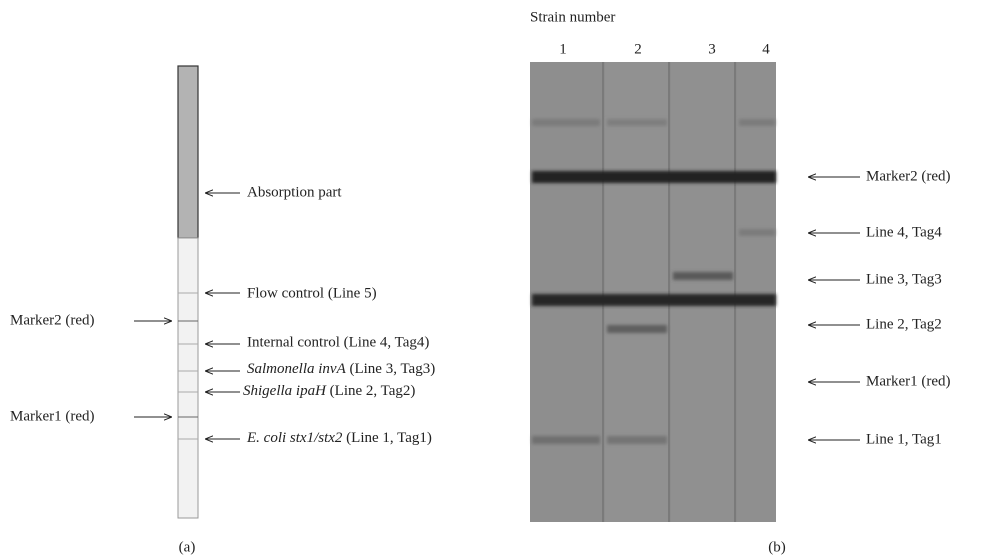 This screenshot has height=560, width=996. What do you see at coordinates (52, 416) in the screenshot?
I see `marker-label: Marker1 (red)` at bounding box center [52, 416].